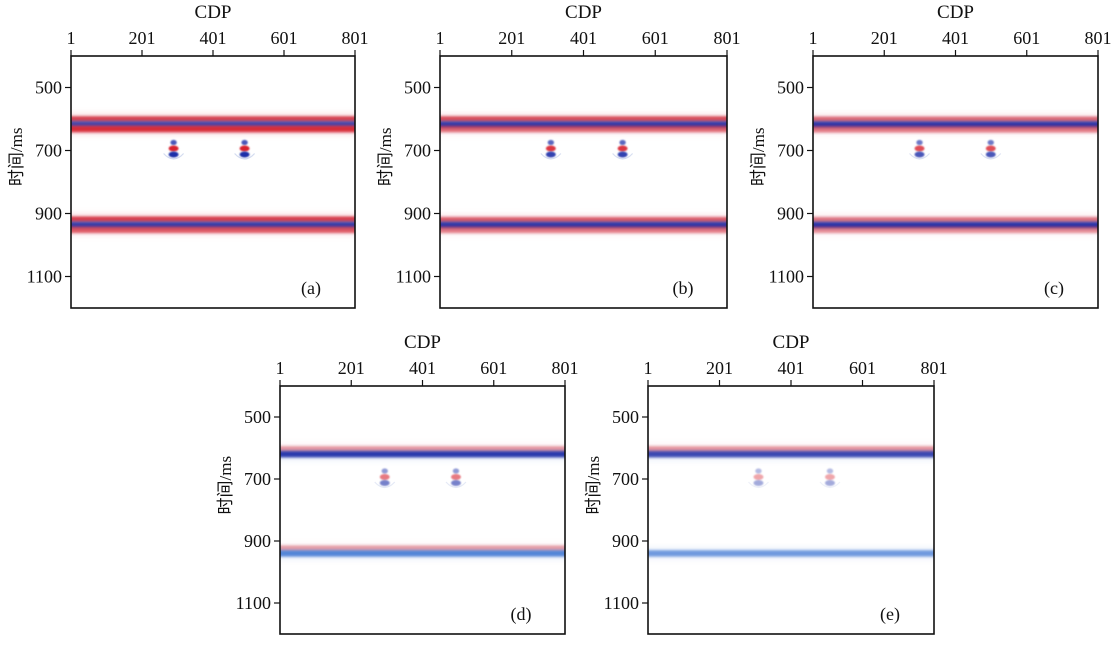 Image resolution: width=1116 pixels, height=648 pixels. Describe the element at coordinates (1054, 288) in the screenshot. I see `panel-label: (c)` at that location.